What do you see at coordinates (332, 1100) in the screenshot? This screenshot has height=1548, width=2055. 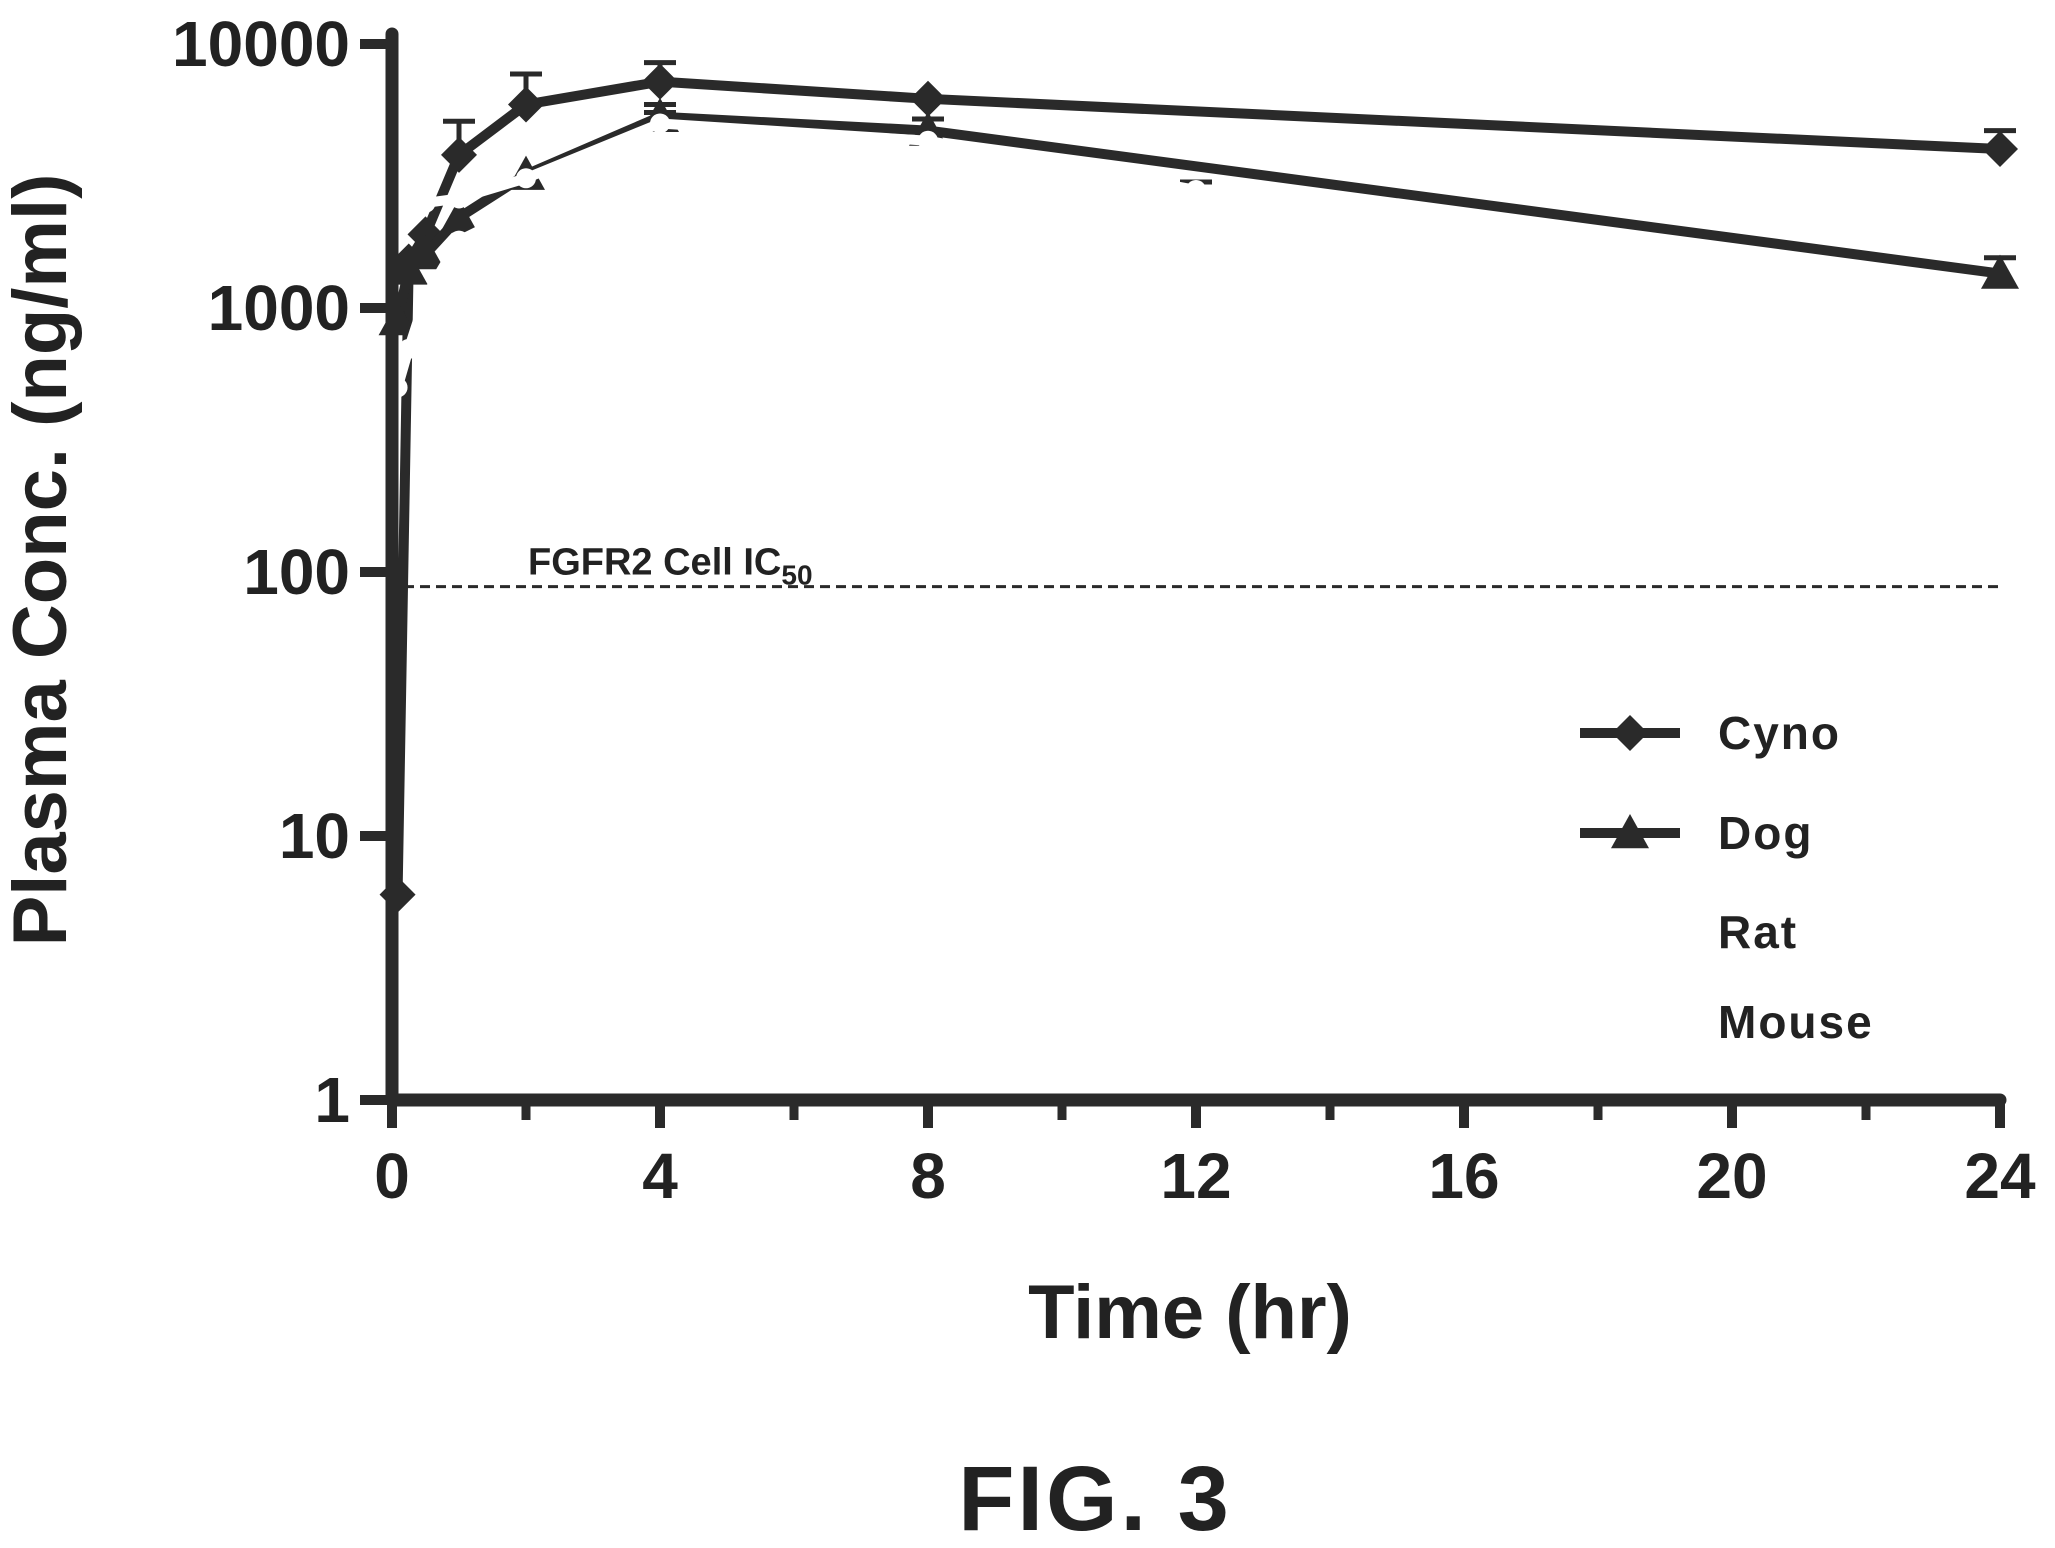 I see `y-tick-label: 1` at bounding box center [332, 1100].